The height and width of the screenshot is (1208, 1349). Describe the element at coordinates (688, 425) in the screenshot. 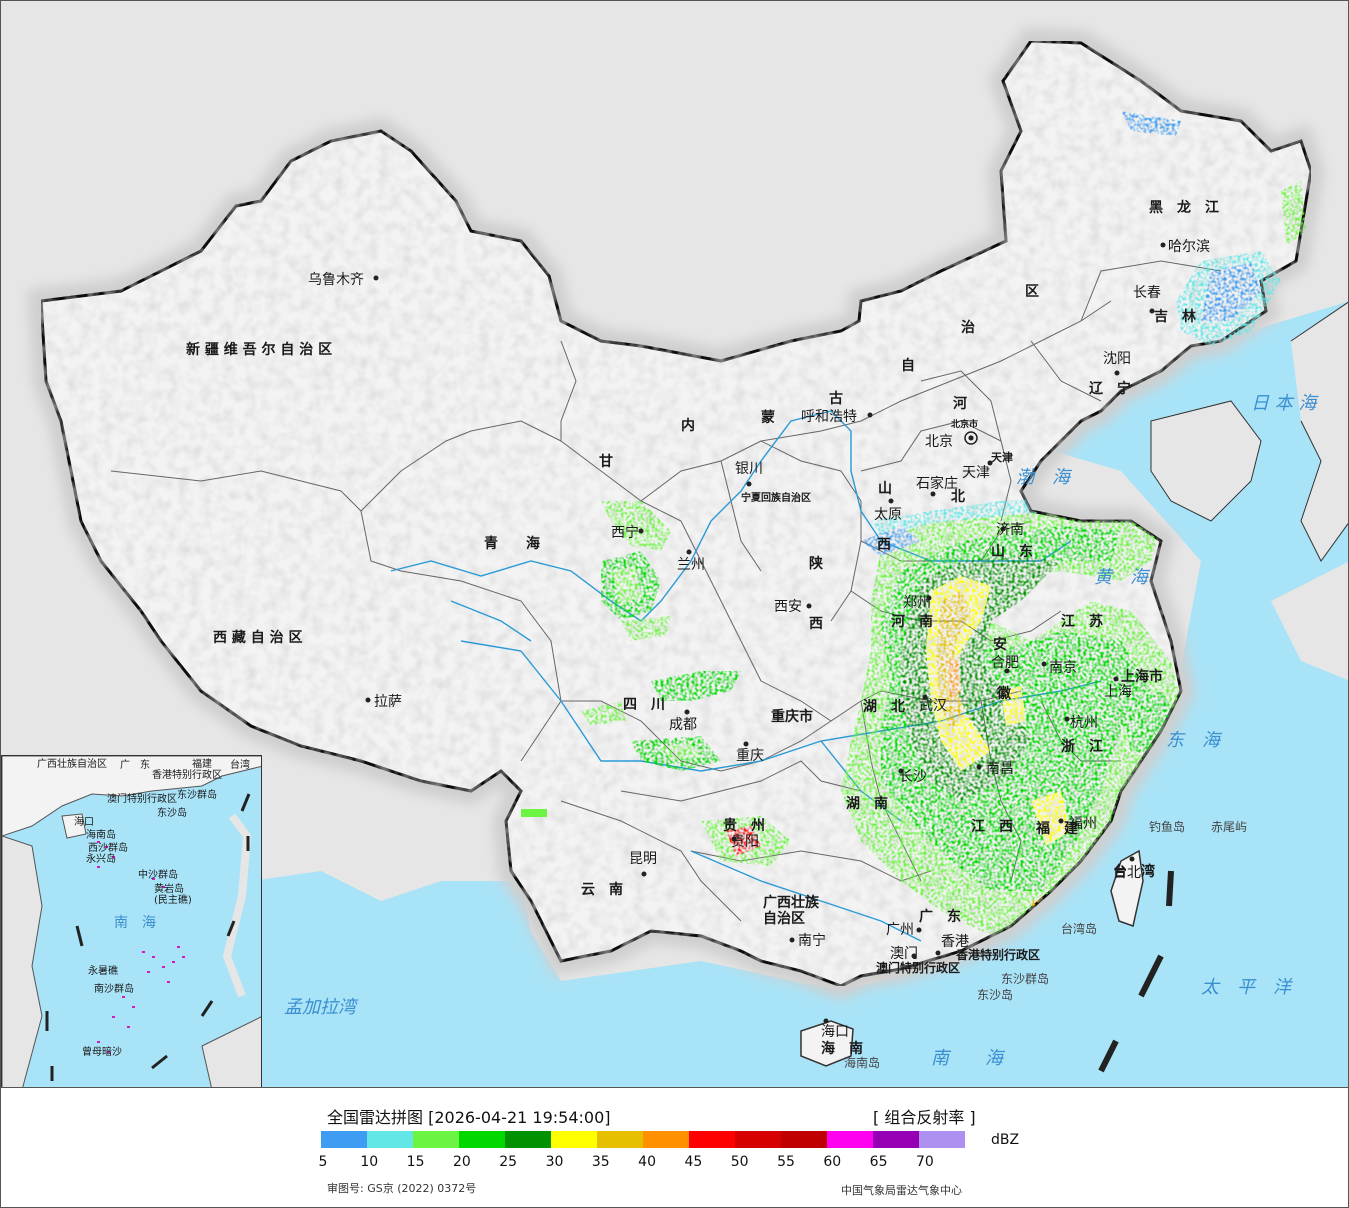

I see `province-label-neimenggu-nei: 内` at that location.